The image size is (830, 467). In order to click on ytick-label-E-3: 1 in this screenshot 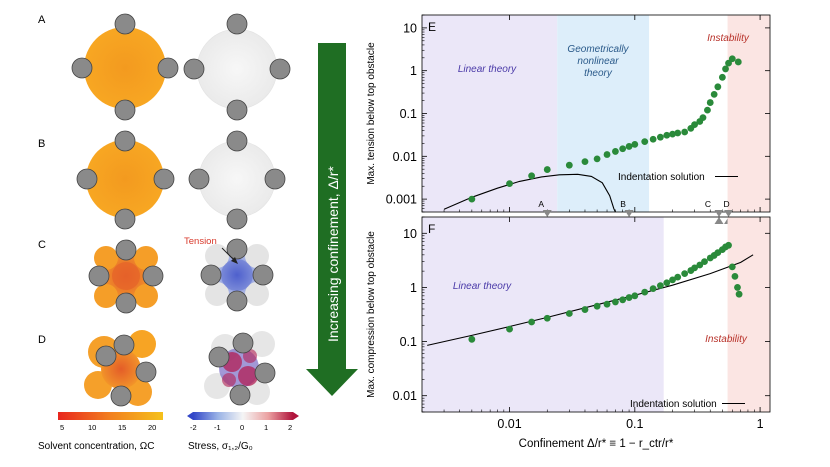, I will do `click(413, 71)`.